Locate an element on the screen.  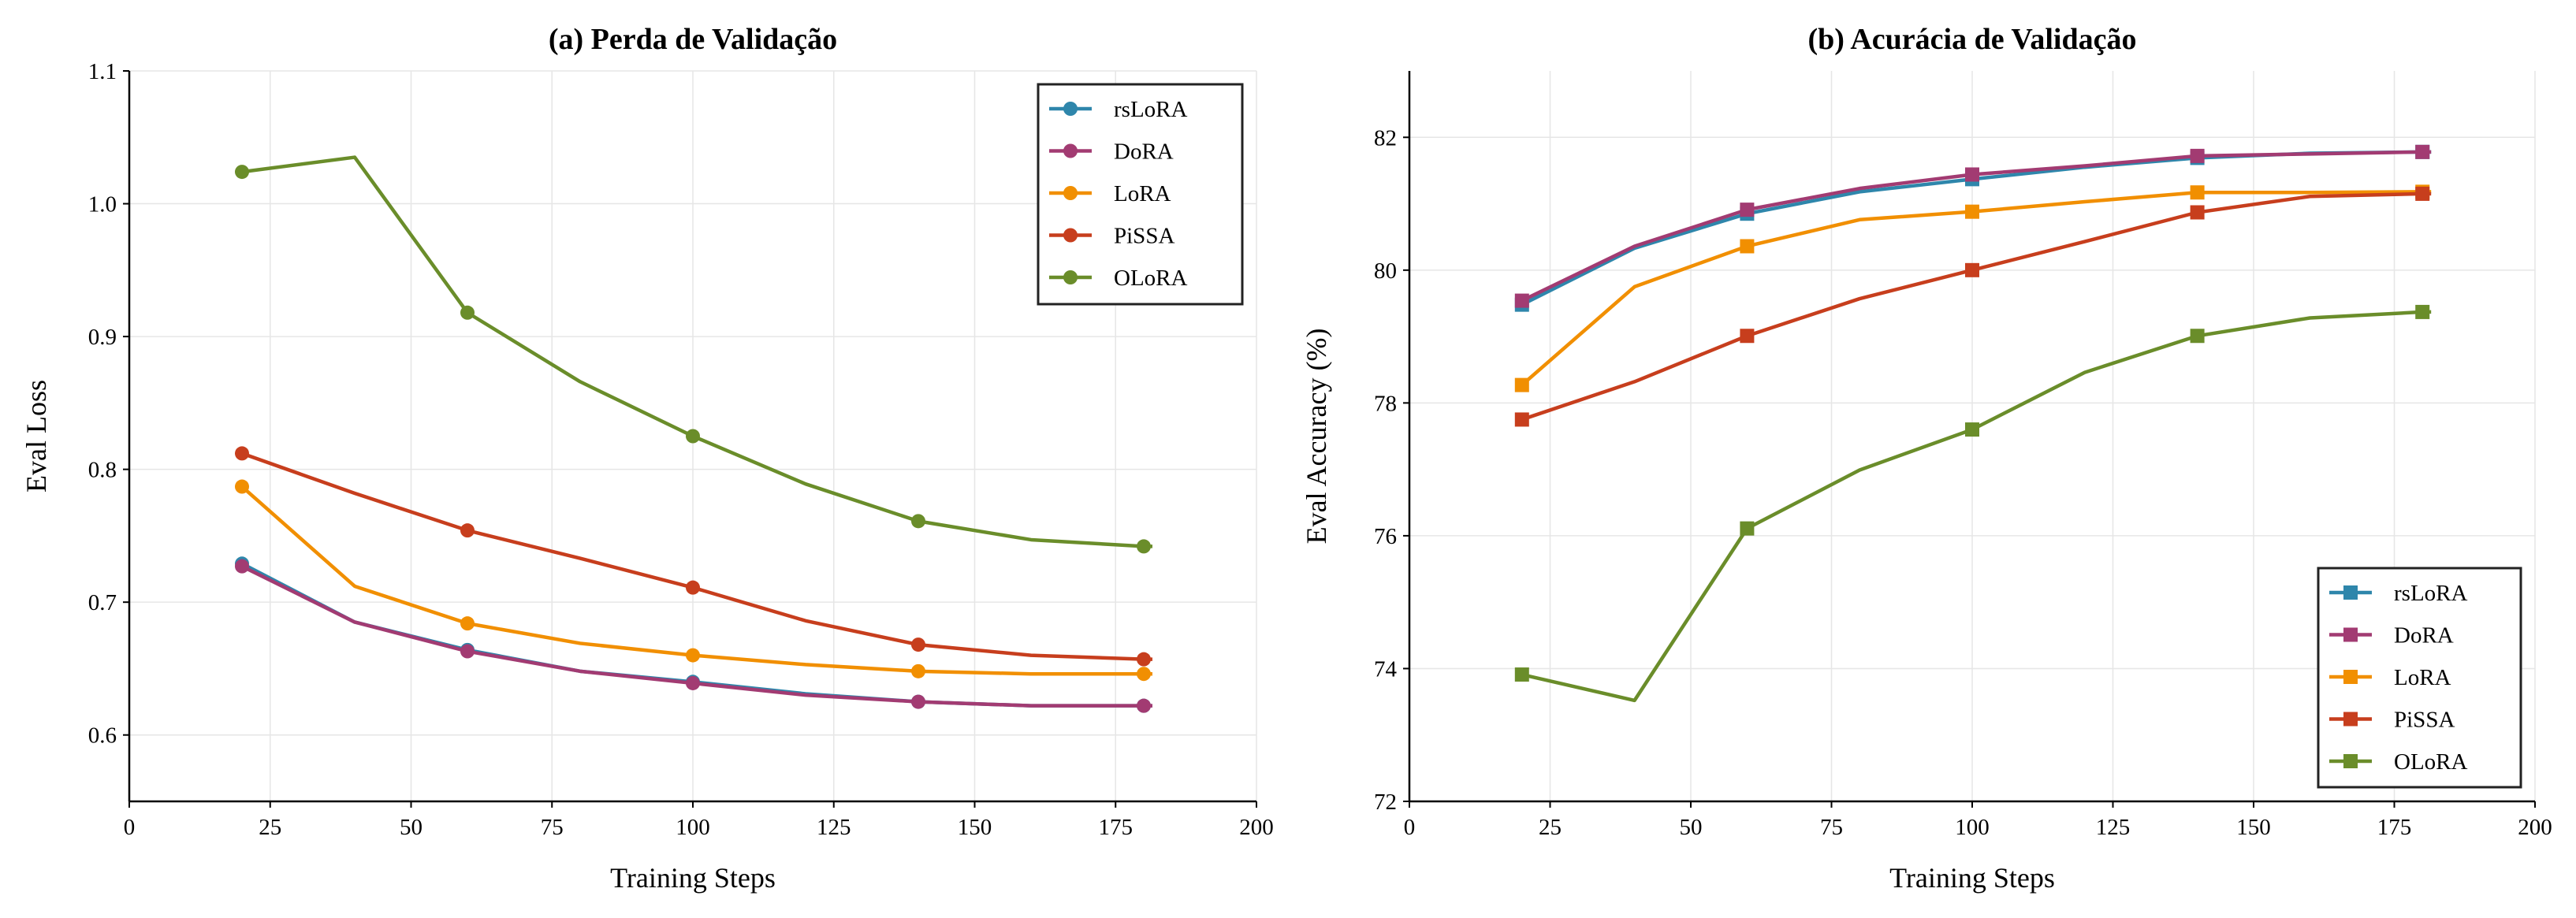
y-tick-label: 82 is located at coordinates (1385, 138).